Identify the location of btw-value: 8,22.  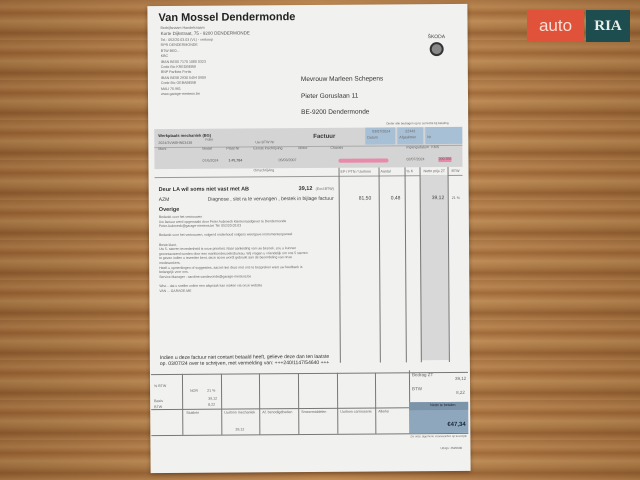
(212, 404).